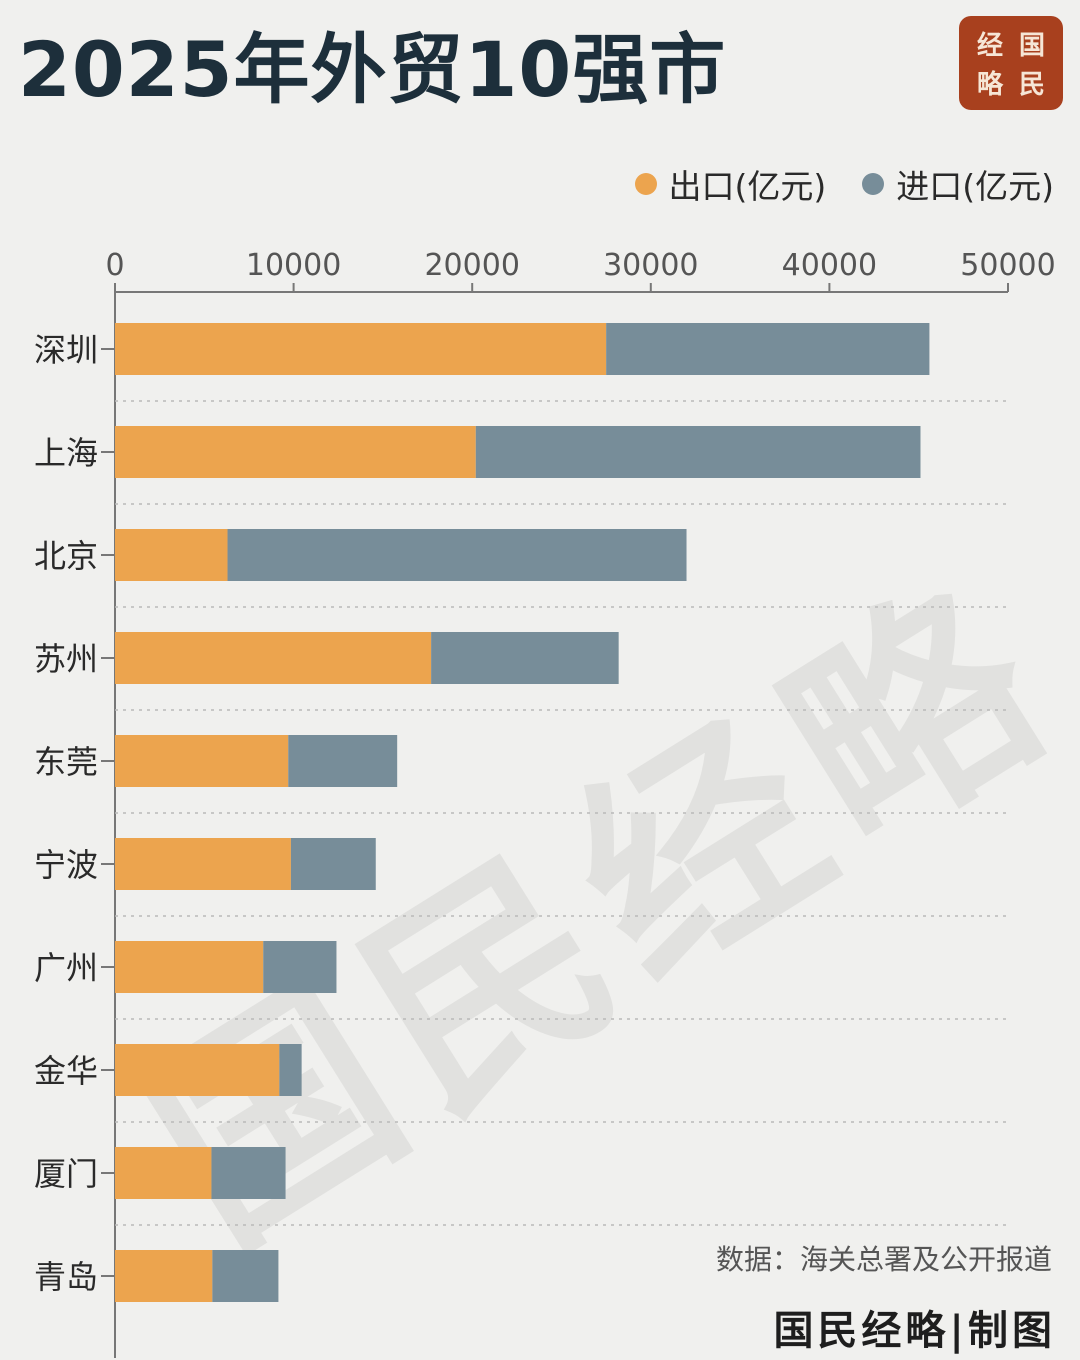 This screenshot has width=1080, height=1360. What do you see at coordinates (66, 350) in the screenshot?
I see `y-tick-label: 深圳` at bounding box center [66, 350].